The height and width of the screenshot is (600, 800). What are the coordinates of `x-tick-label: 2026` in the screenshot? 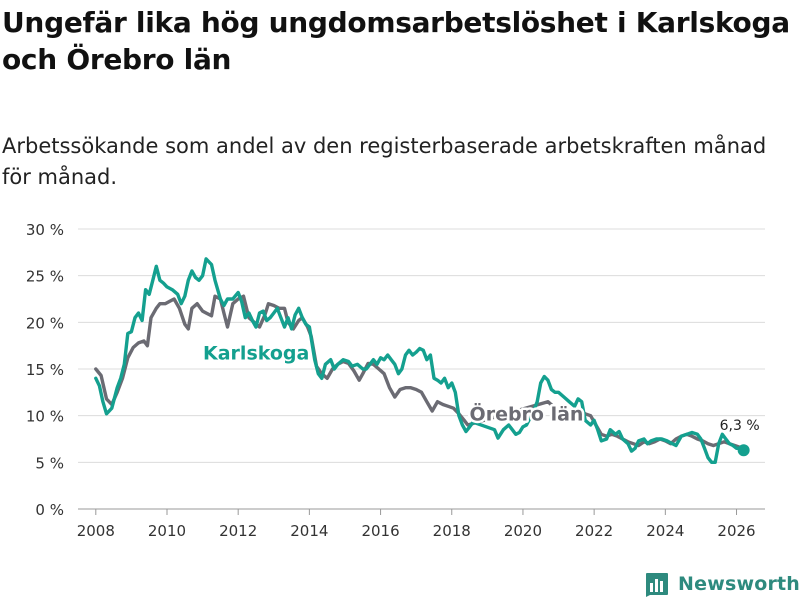 It's located at (736, 531).